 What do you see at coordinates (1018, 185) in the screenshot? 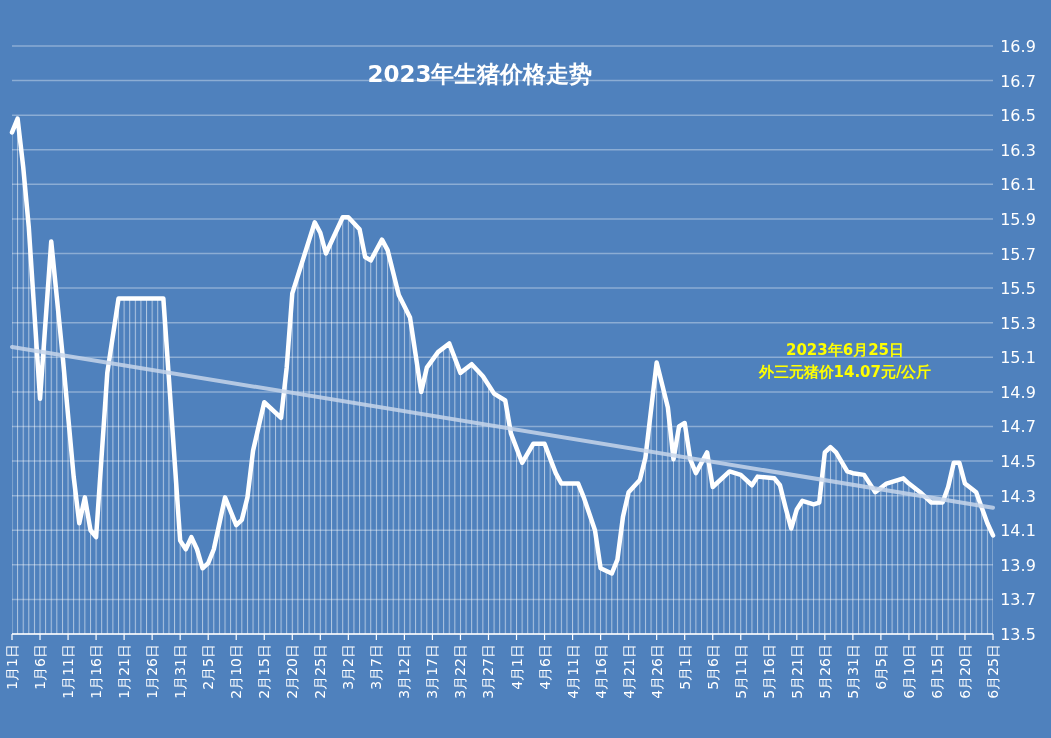
I see `y-tick-label: 16.1` at bounding box center [1018, 185].